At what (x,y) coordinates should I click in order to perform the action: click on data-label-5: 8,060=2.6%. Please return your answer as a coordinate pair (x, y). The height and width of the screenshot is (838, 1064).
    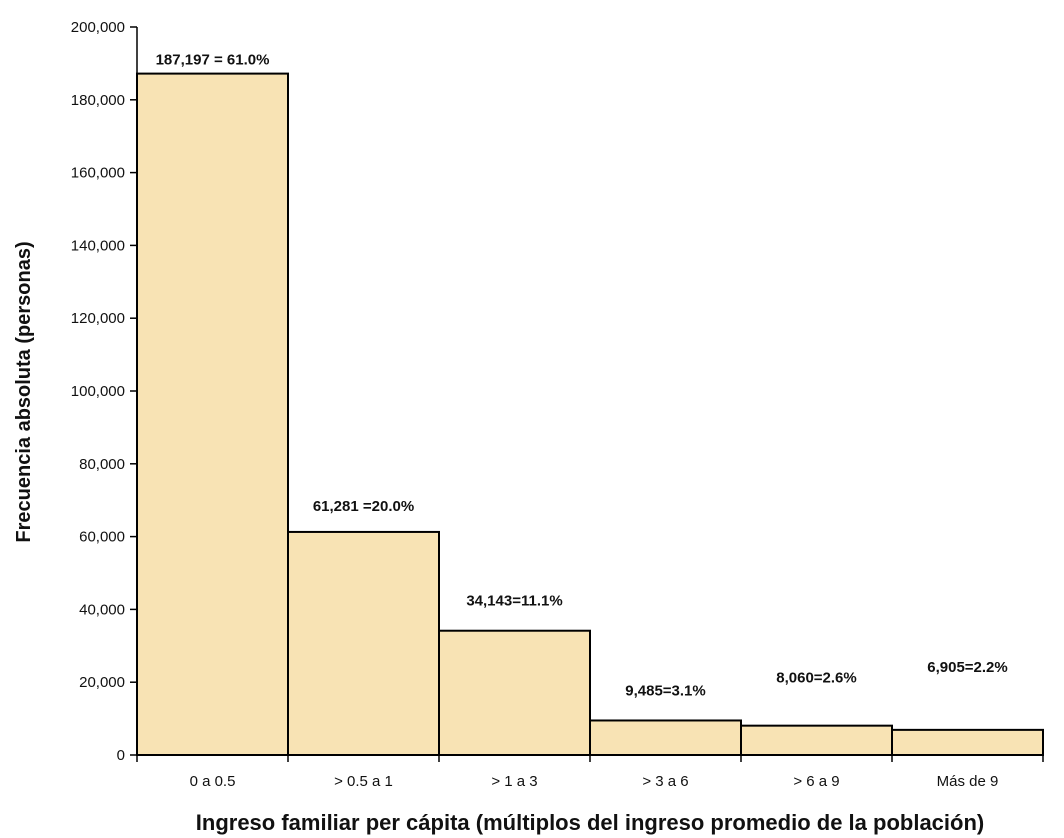
    Looking at the image, I should click on (816, 678).